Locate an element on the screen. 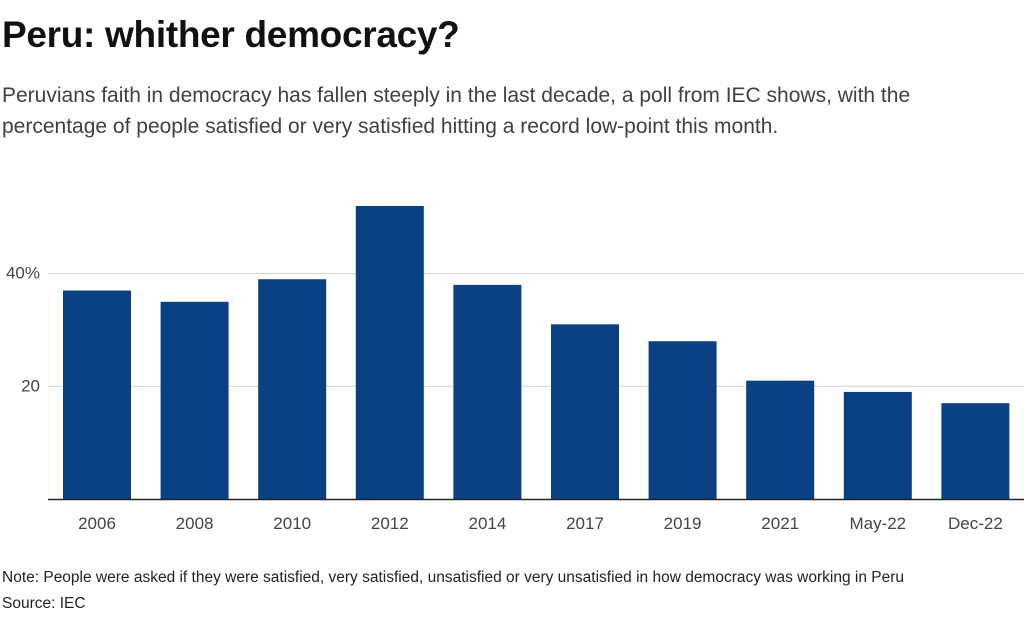 The width and height of the screenshot is (1024, 621). bar-2017 is located at coordinates (585, 411).